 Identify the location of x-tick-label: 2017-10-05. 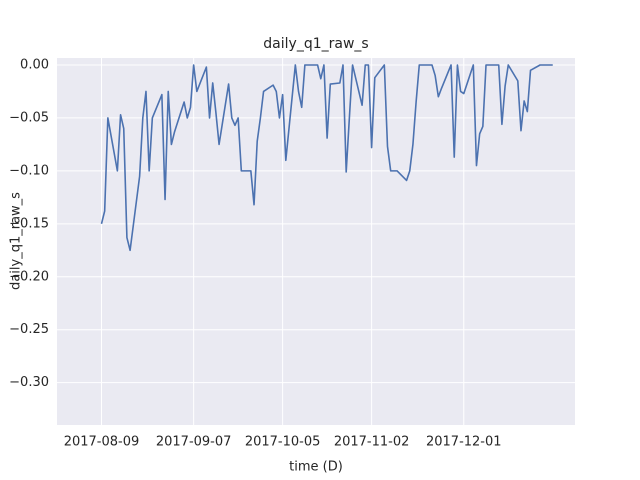
(283, 442).